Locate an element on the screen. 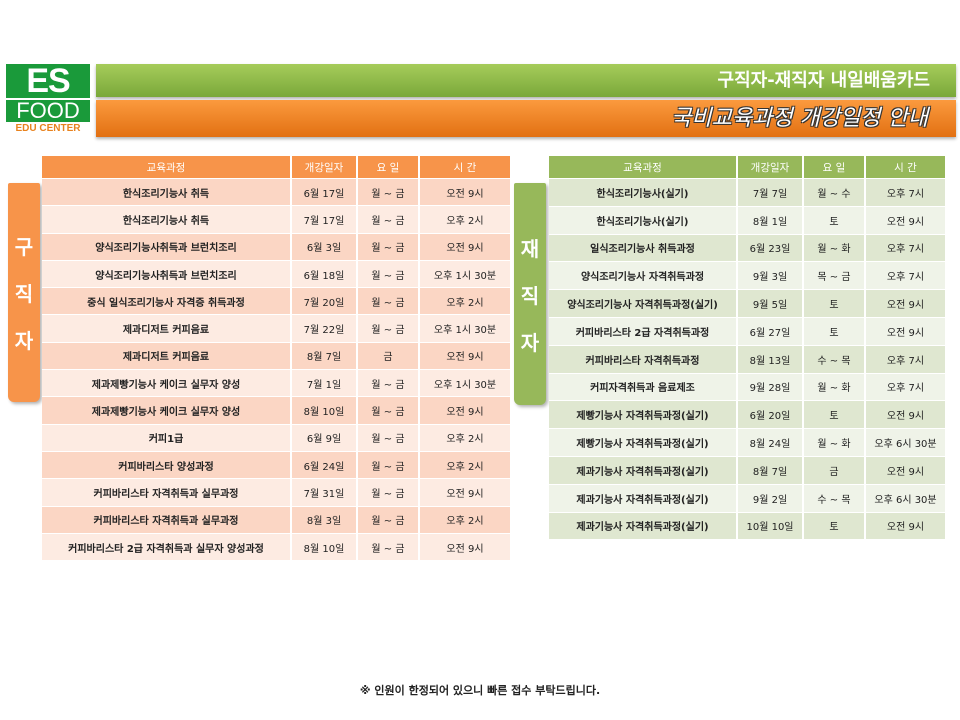 The width and height of the screenshot is (960, 720). start-date-cell: 8월 1일 is located at coordinates (771, 219).